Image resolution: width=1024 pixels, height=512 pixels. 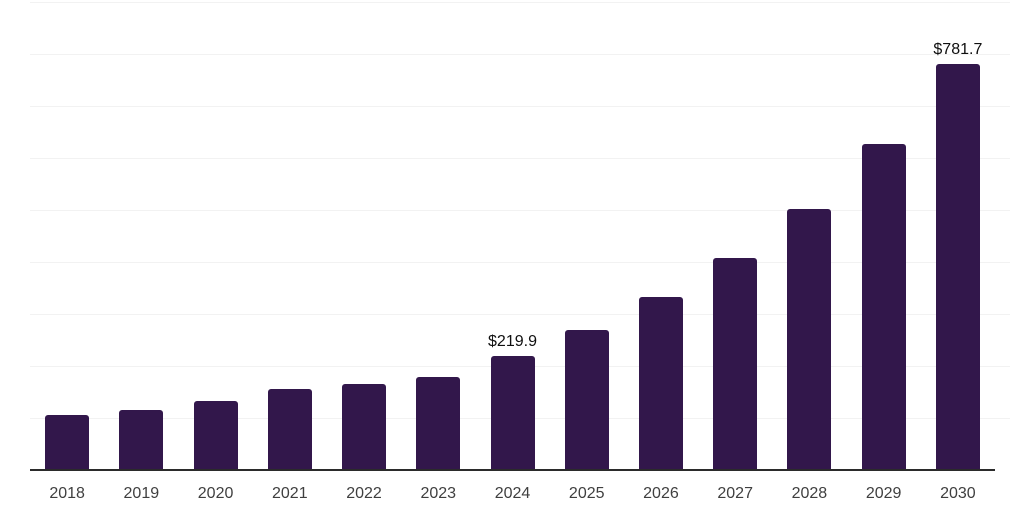 What do you see at coordinates (215, 435) in the screenshot?
I see `bar-2020` at bounding box center [215, 435].